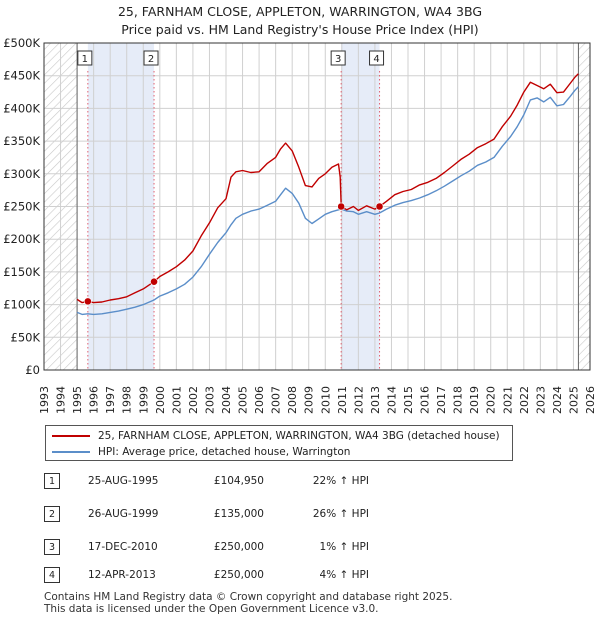  I want to click on x-tick-label: 2015, so click(408, 400).